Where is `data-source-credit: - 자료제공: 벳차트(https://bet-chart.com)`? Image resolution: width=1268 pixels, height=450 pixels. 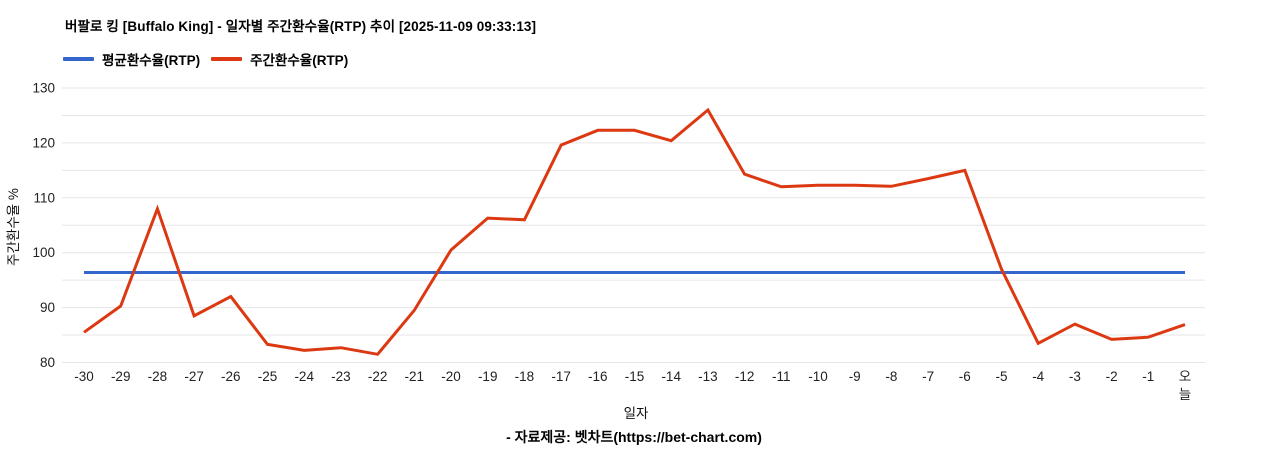 data-source-credit: - 자료제공: 벳차트(https://bet-chart.com) is located at coordinates (634, 437).